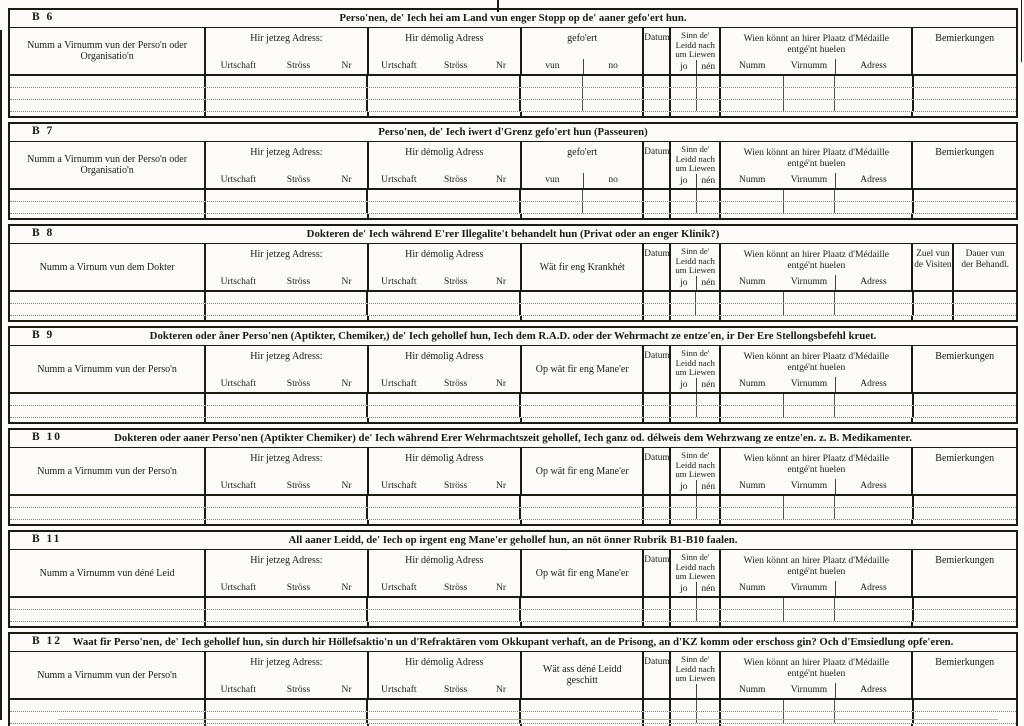  I want to click on col-header-current-address: Hir jetzeg Adress: Urtschaft Ströss Nr, so click(287, 471).